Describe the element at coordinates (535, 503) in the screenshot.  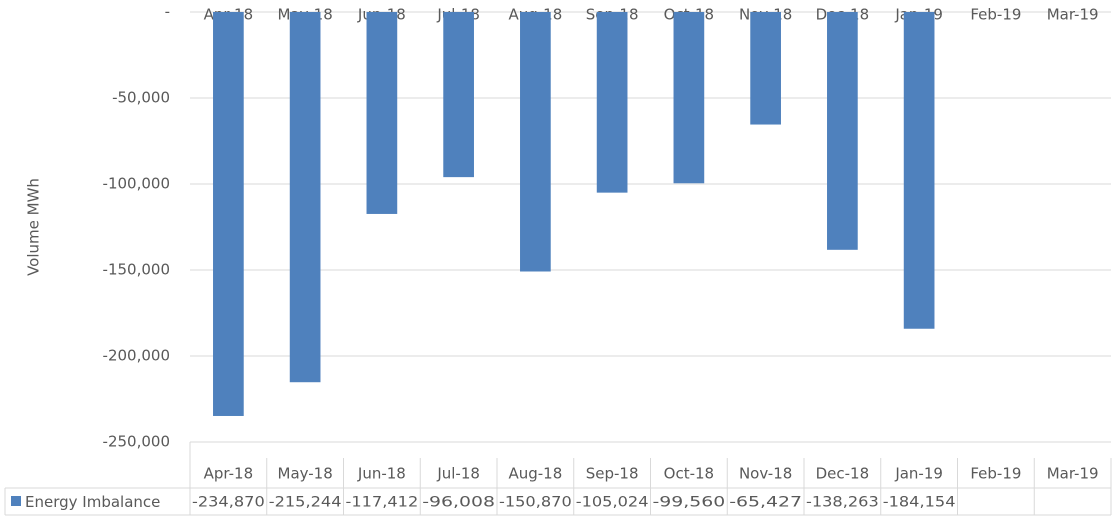
I see `table-value: -150,870` at that location.